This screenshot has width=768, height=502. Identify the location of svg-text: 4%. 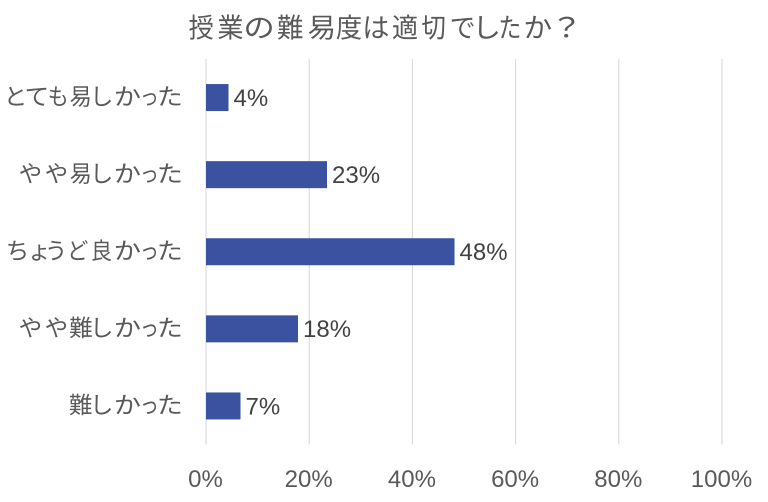
(251, 98).